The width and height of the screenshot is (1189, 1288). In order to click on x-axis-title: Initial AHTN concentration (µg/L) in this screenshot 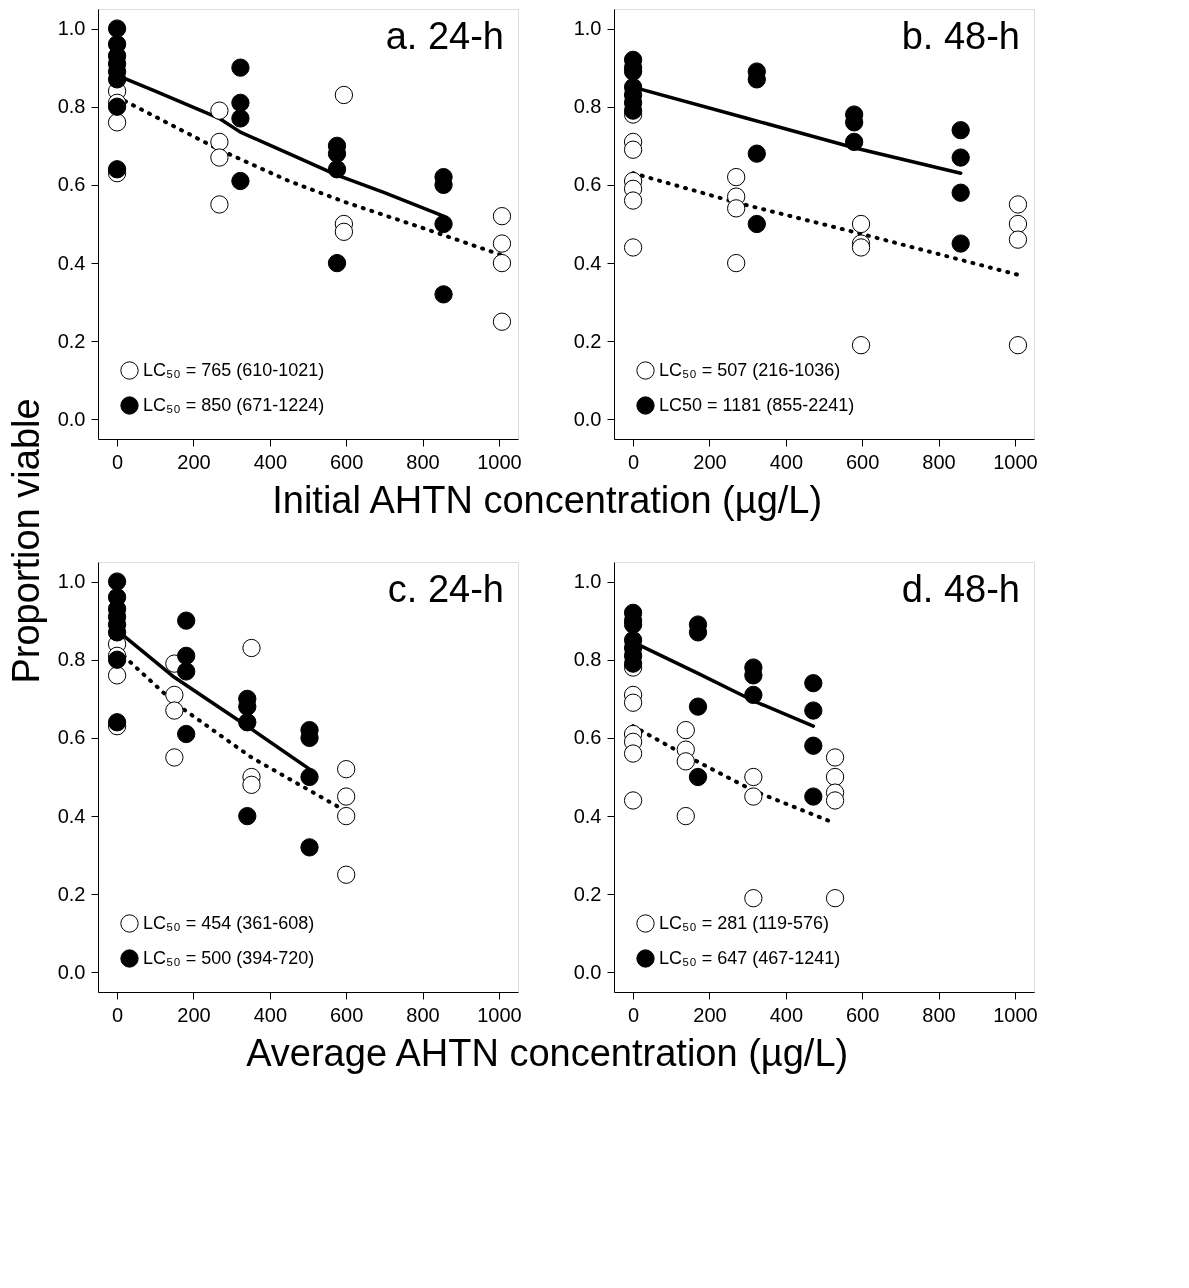, I will do `click(547, 499)`.